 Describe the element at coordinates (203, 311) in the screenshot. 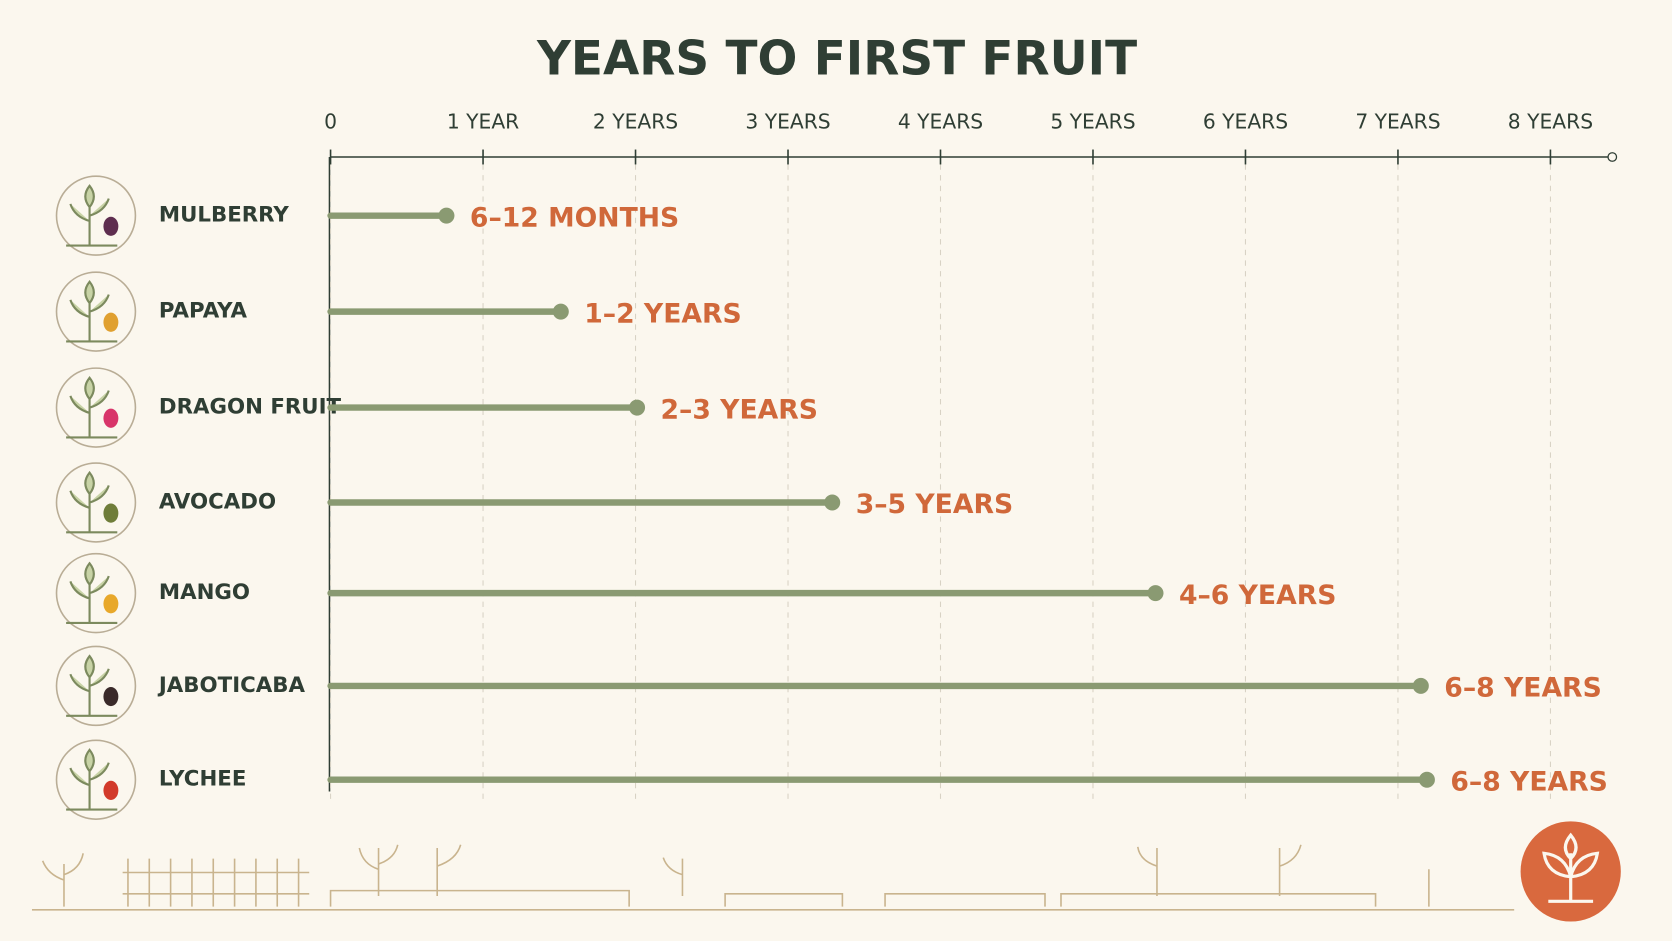

I see `category-label: PAPAYA` at that location.